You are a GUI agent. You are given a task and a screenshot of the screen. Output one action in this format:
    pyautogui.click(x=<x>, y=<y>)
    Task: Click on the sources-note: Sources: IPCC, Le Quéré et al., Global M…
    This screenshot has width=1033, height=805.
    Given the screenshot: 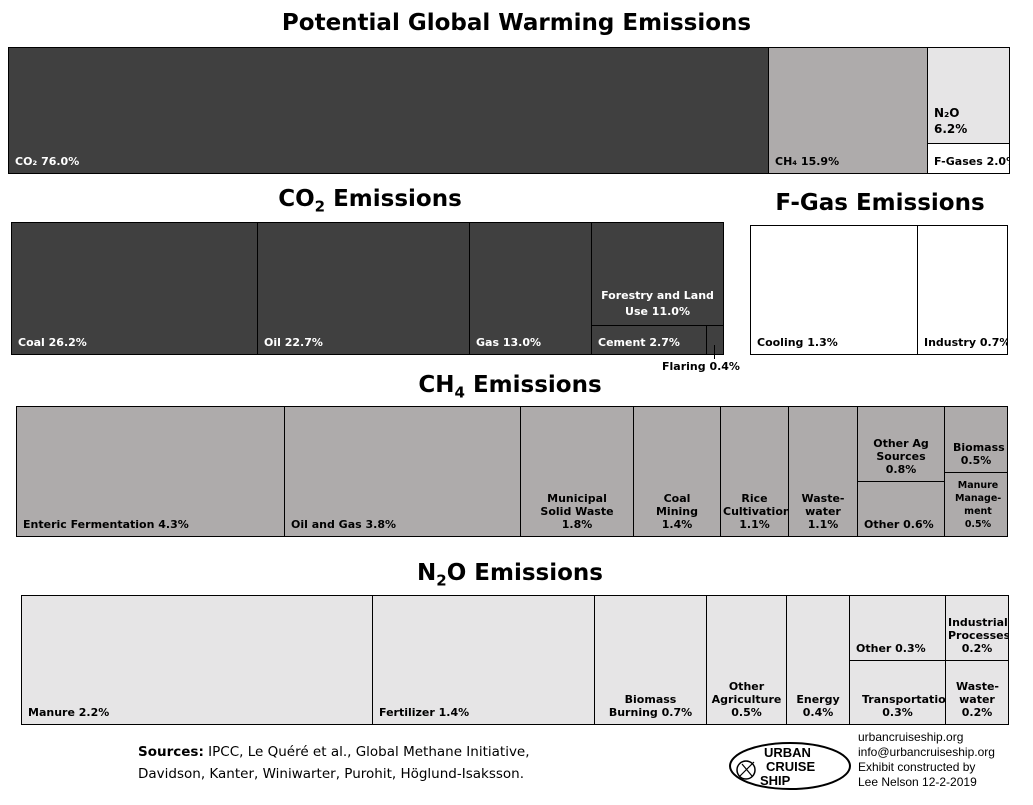 What is the action you would take?
    pyautogui.click(x=334, y=763)
    